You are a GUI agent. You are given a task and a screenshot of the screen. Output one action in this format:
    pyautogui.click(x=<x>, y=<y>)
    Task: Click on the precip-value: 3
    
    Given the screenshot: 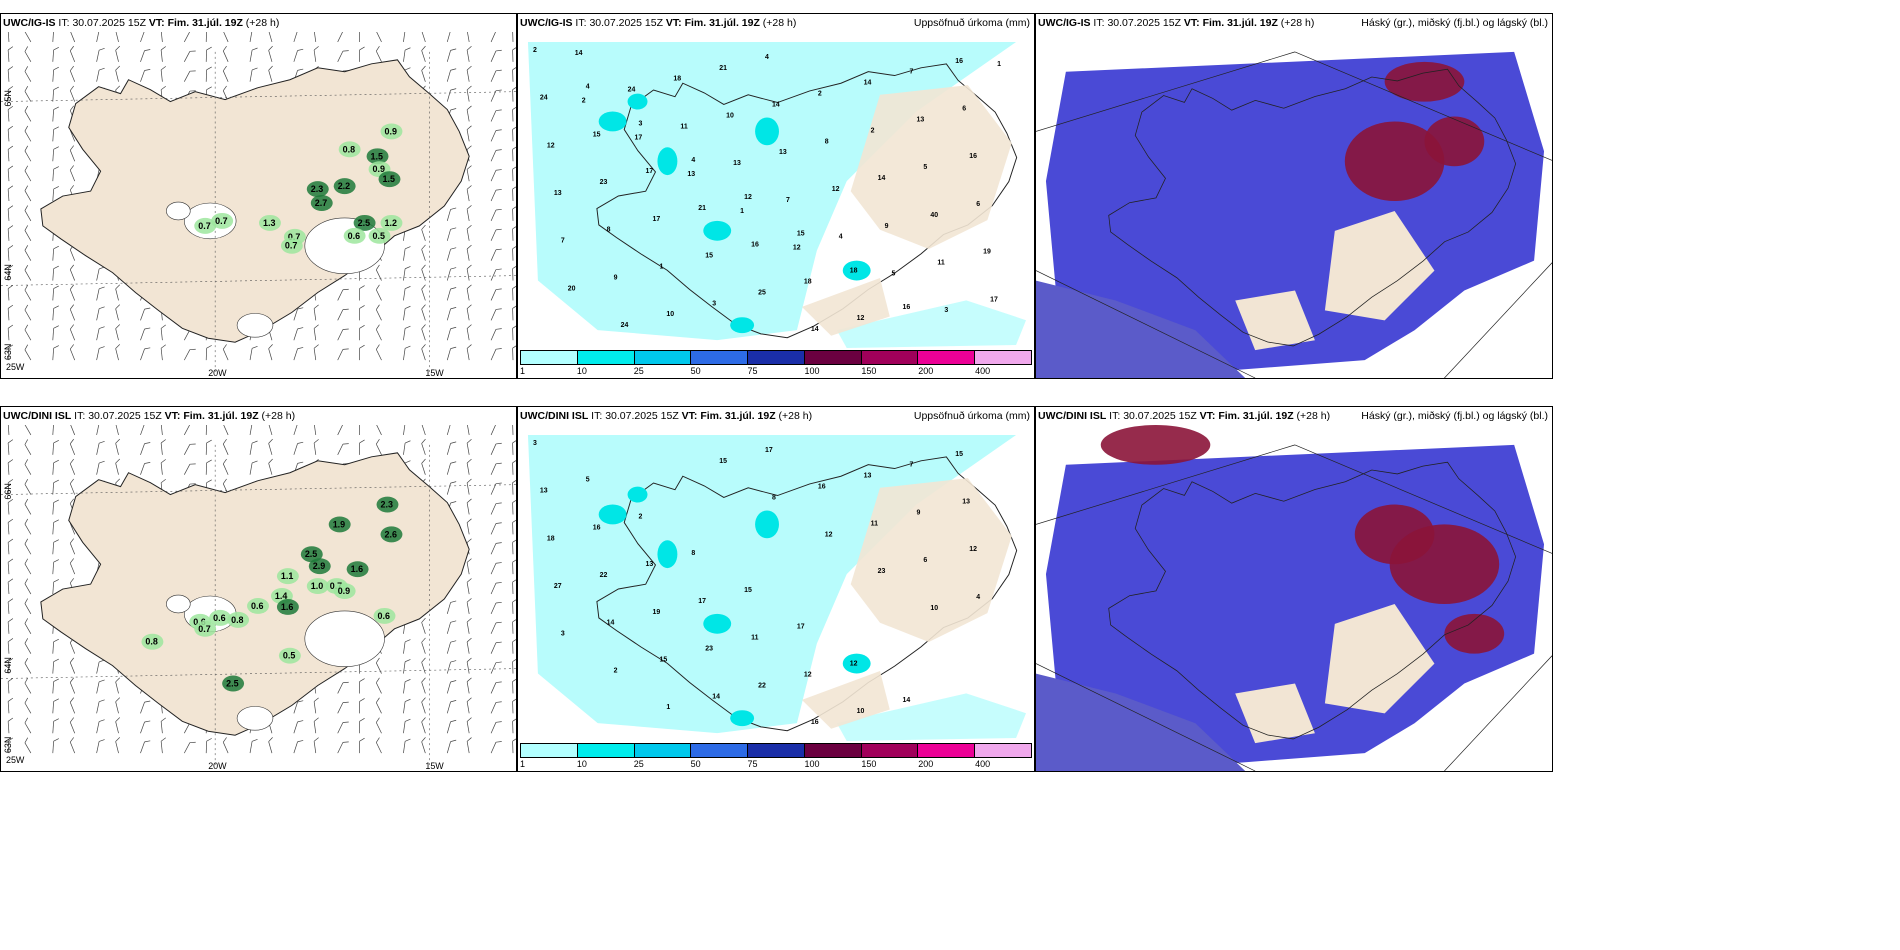 What is the action you would take?
    pyautogui.click(x=563, y=634)
    